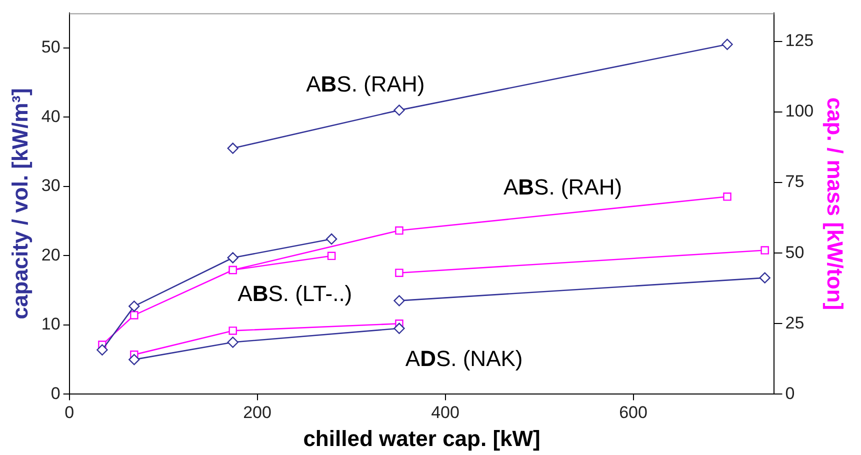  Describe the element at coordinates (50, 47) in the screenshot. I see `y-tick-label: 50` at that location.